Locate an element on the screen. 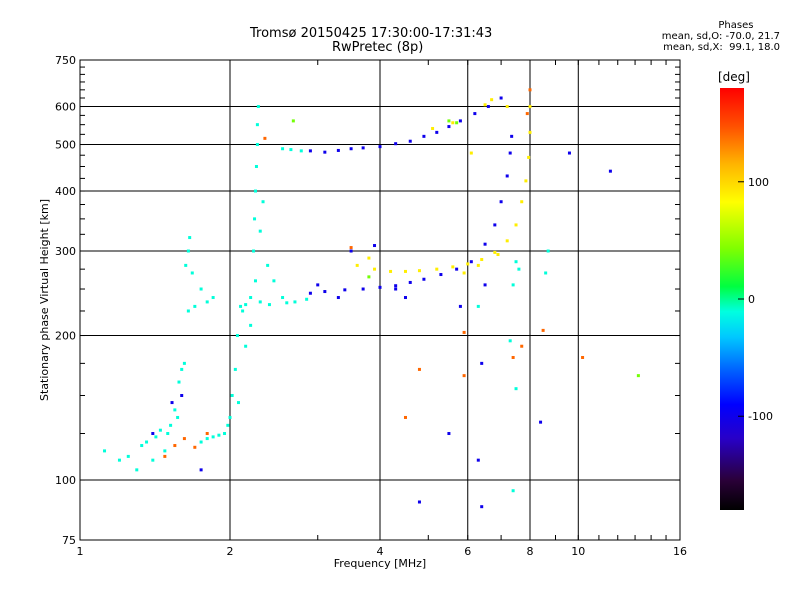 The width and height of the screenshot is (800, 600). y-tick-label: 300 is located at coordinates (65, 251).